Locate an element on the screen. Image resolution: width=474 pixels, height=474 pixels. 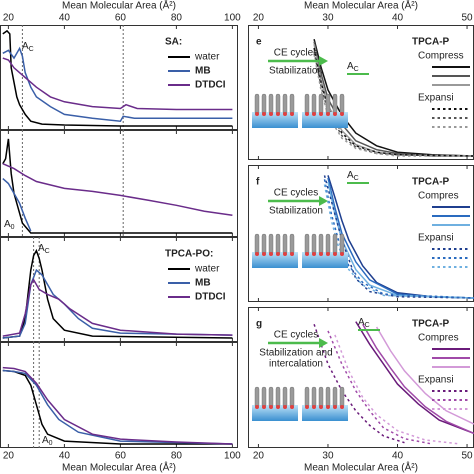
x-tick-label: 30 is located at coordinates (328, 18).